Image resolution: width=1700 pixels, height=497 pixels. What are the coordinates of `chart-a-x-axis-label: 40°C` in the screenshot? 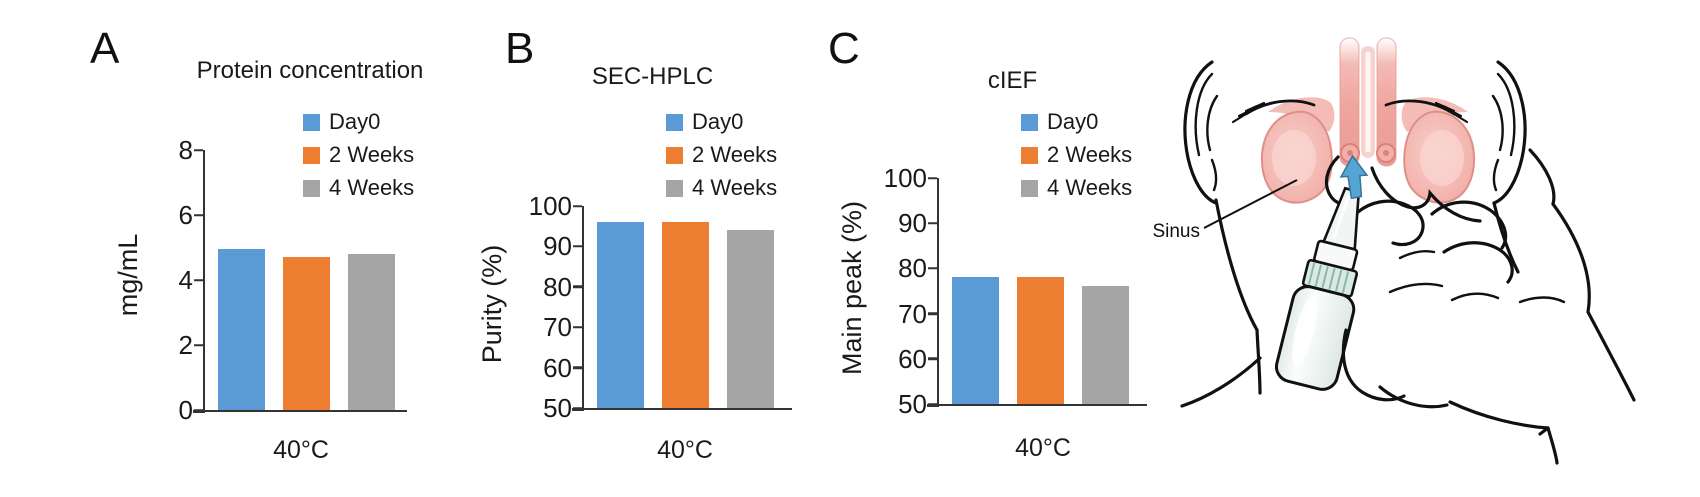 It's located at (301, 450).